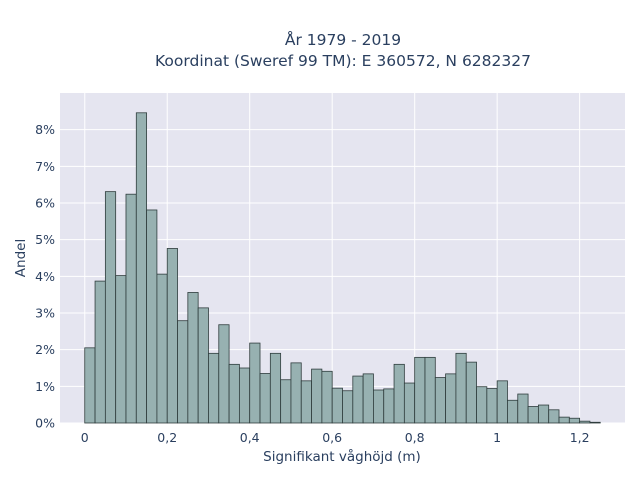 The height and width of the screenshot is (480, 640). Describe the element at coordinates (250, 437) in the screenshot. I see `x-tick-label: 0,4` at that location.